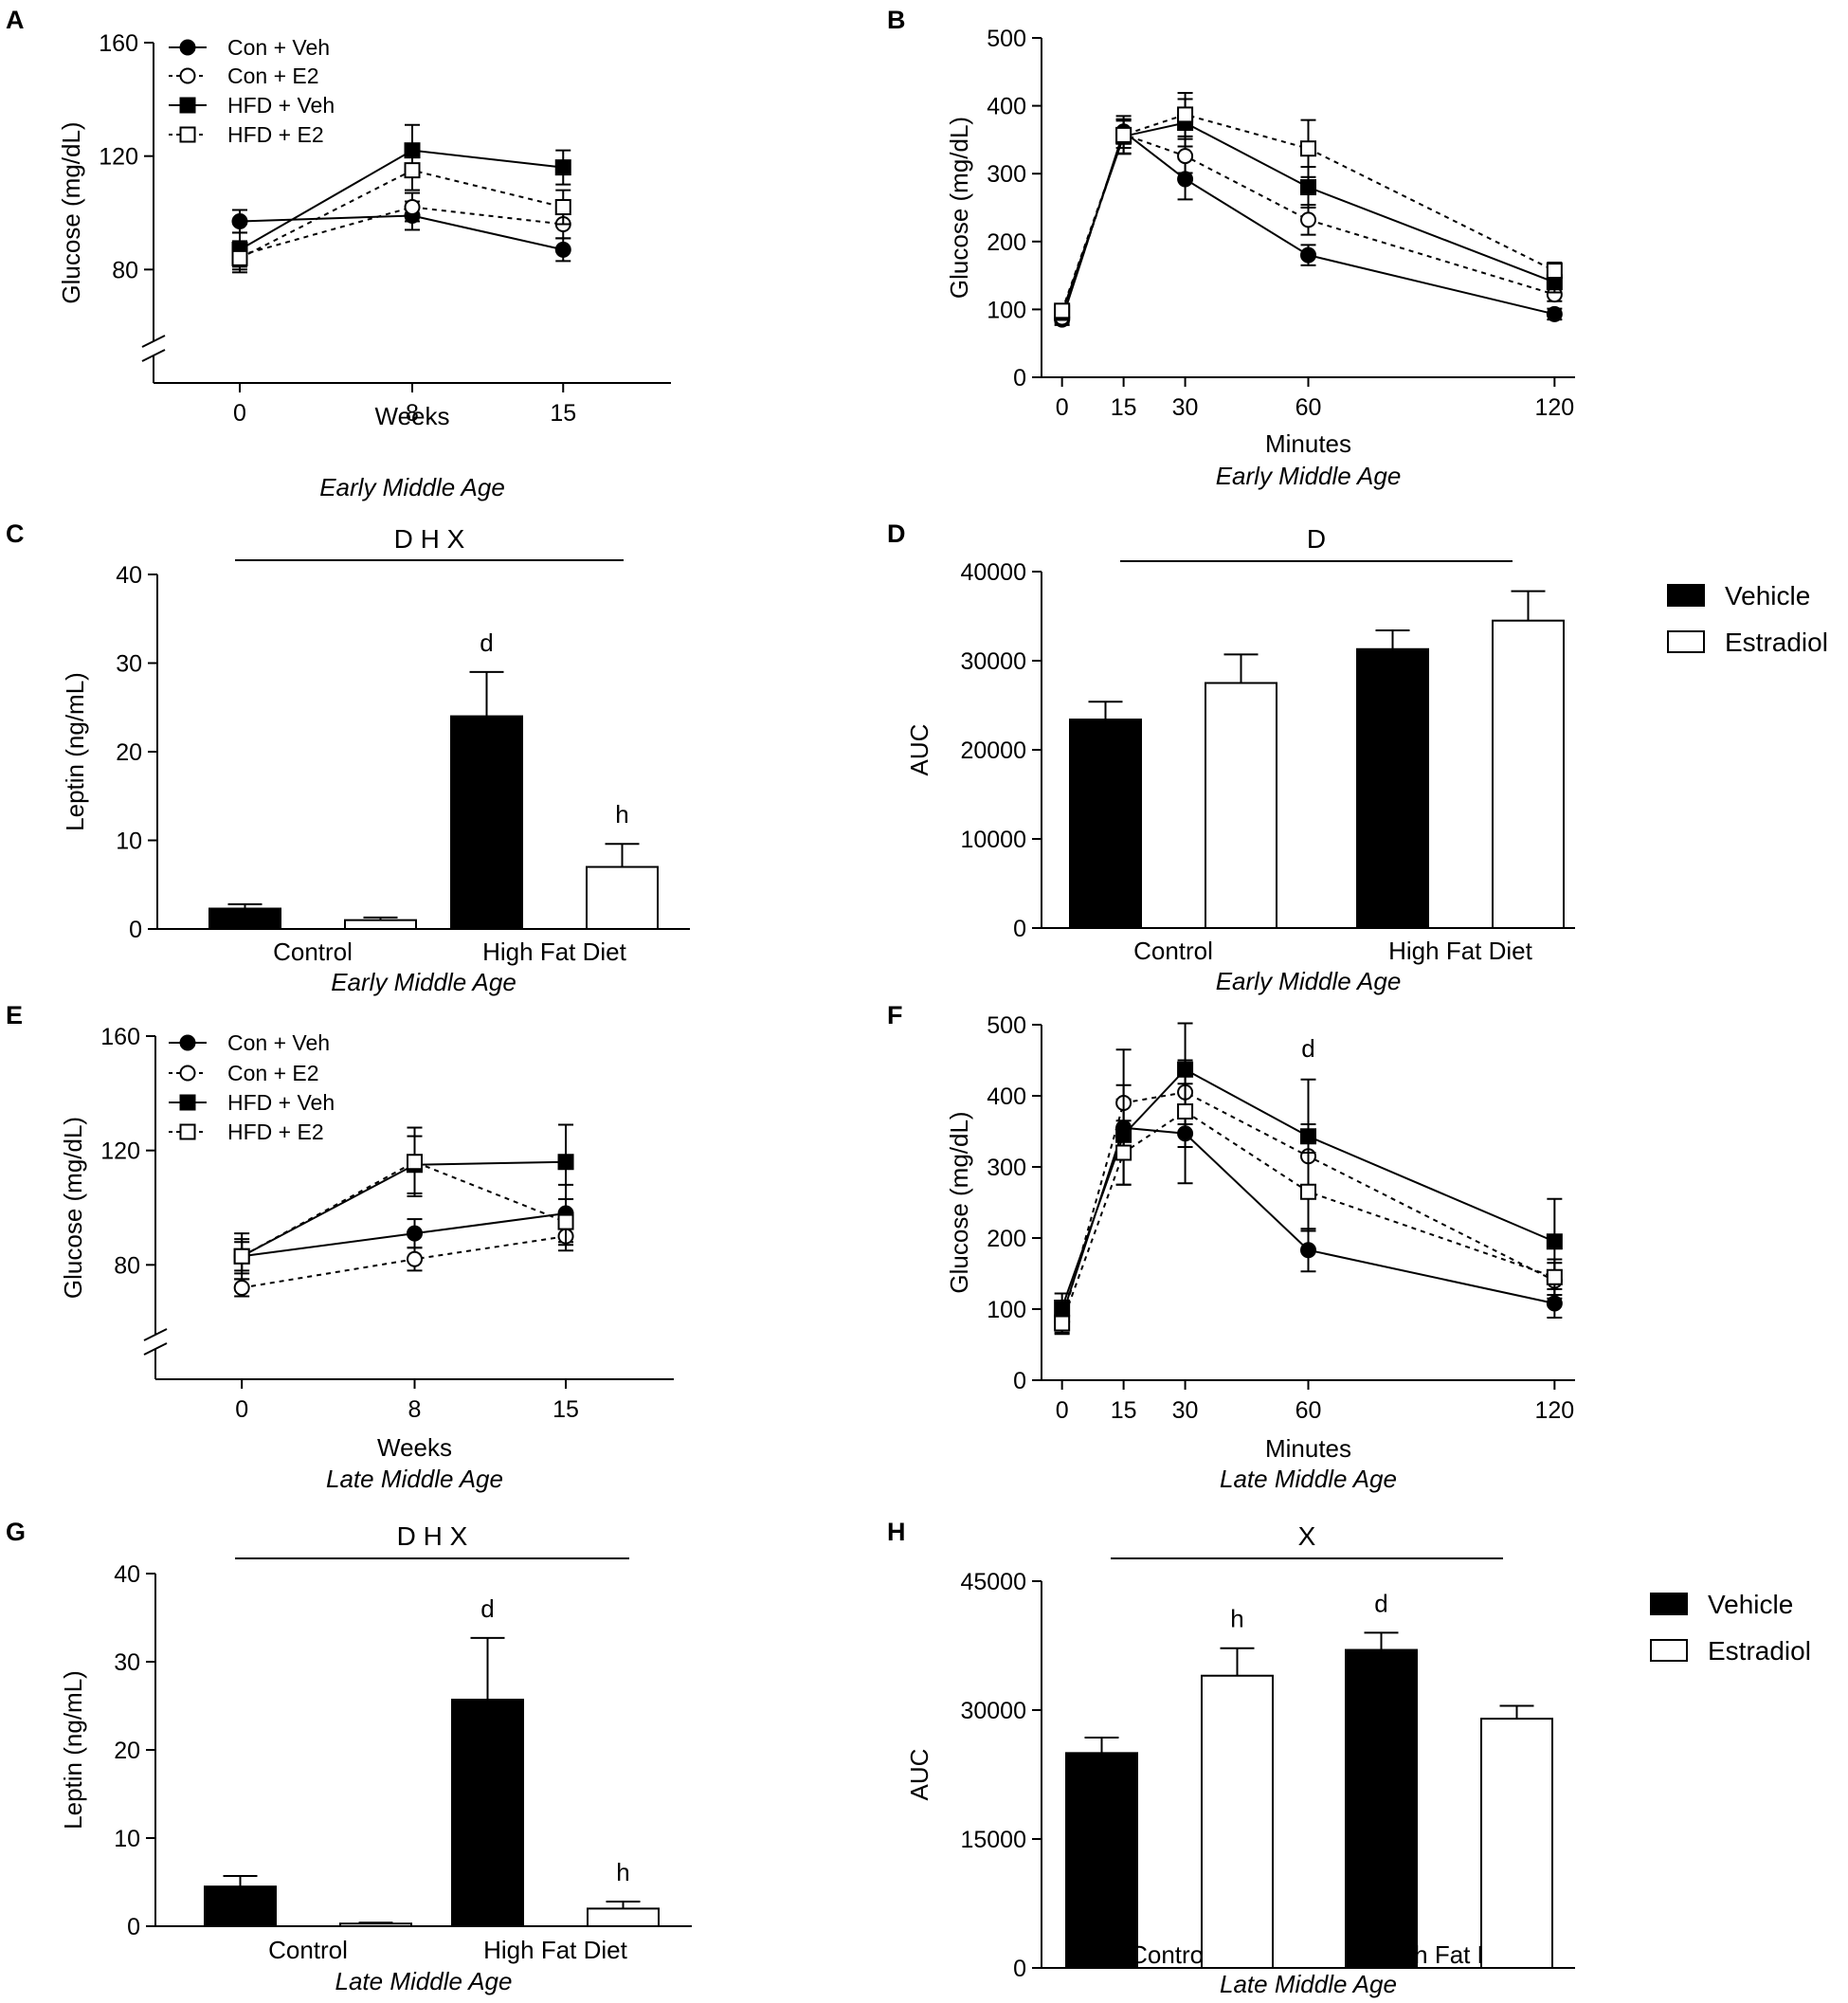 The image size is (1848, 2003). I want to click on axis-break-mark, so click(153, 342).